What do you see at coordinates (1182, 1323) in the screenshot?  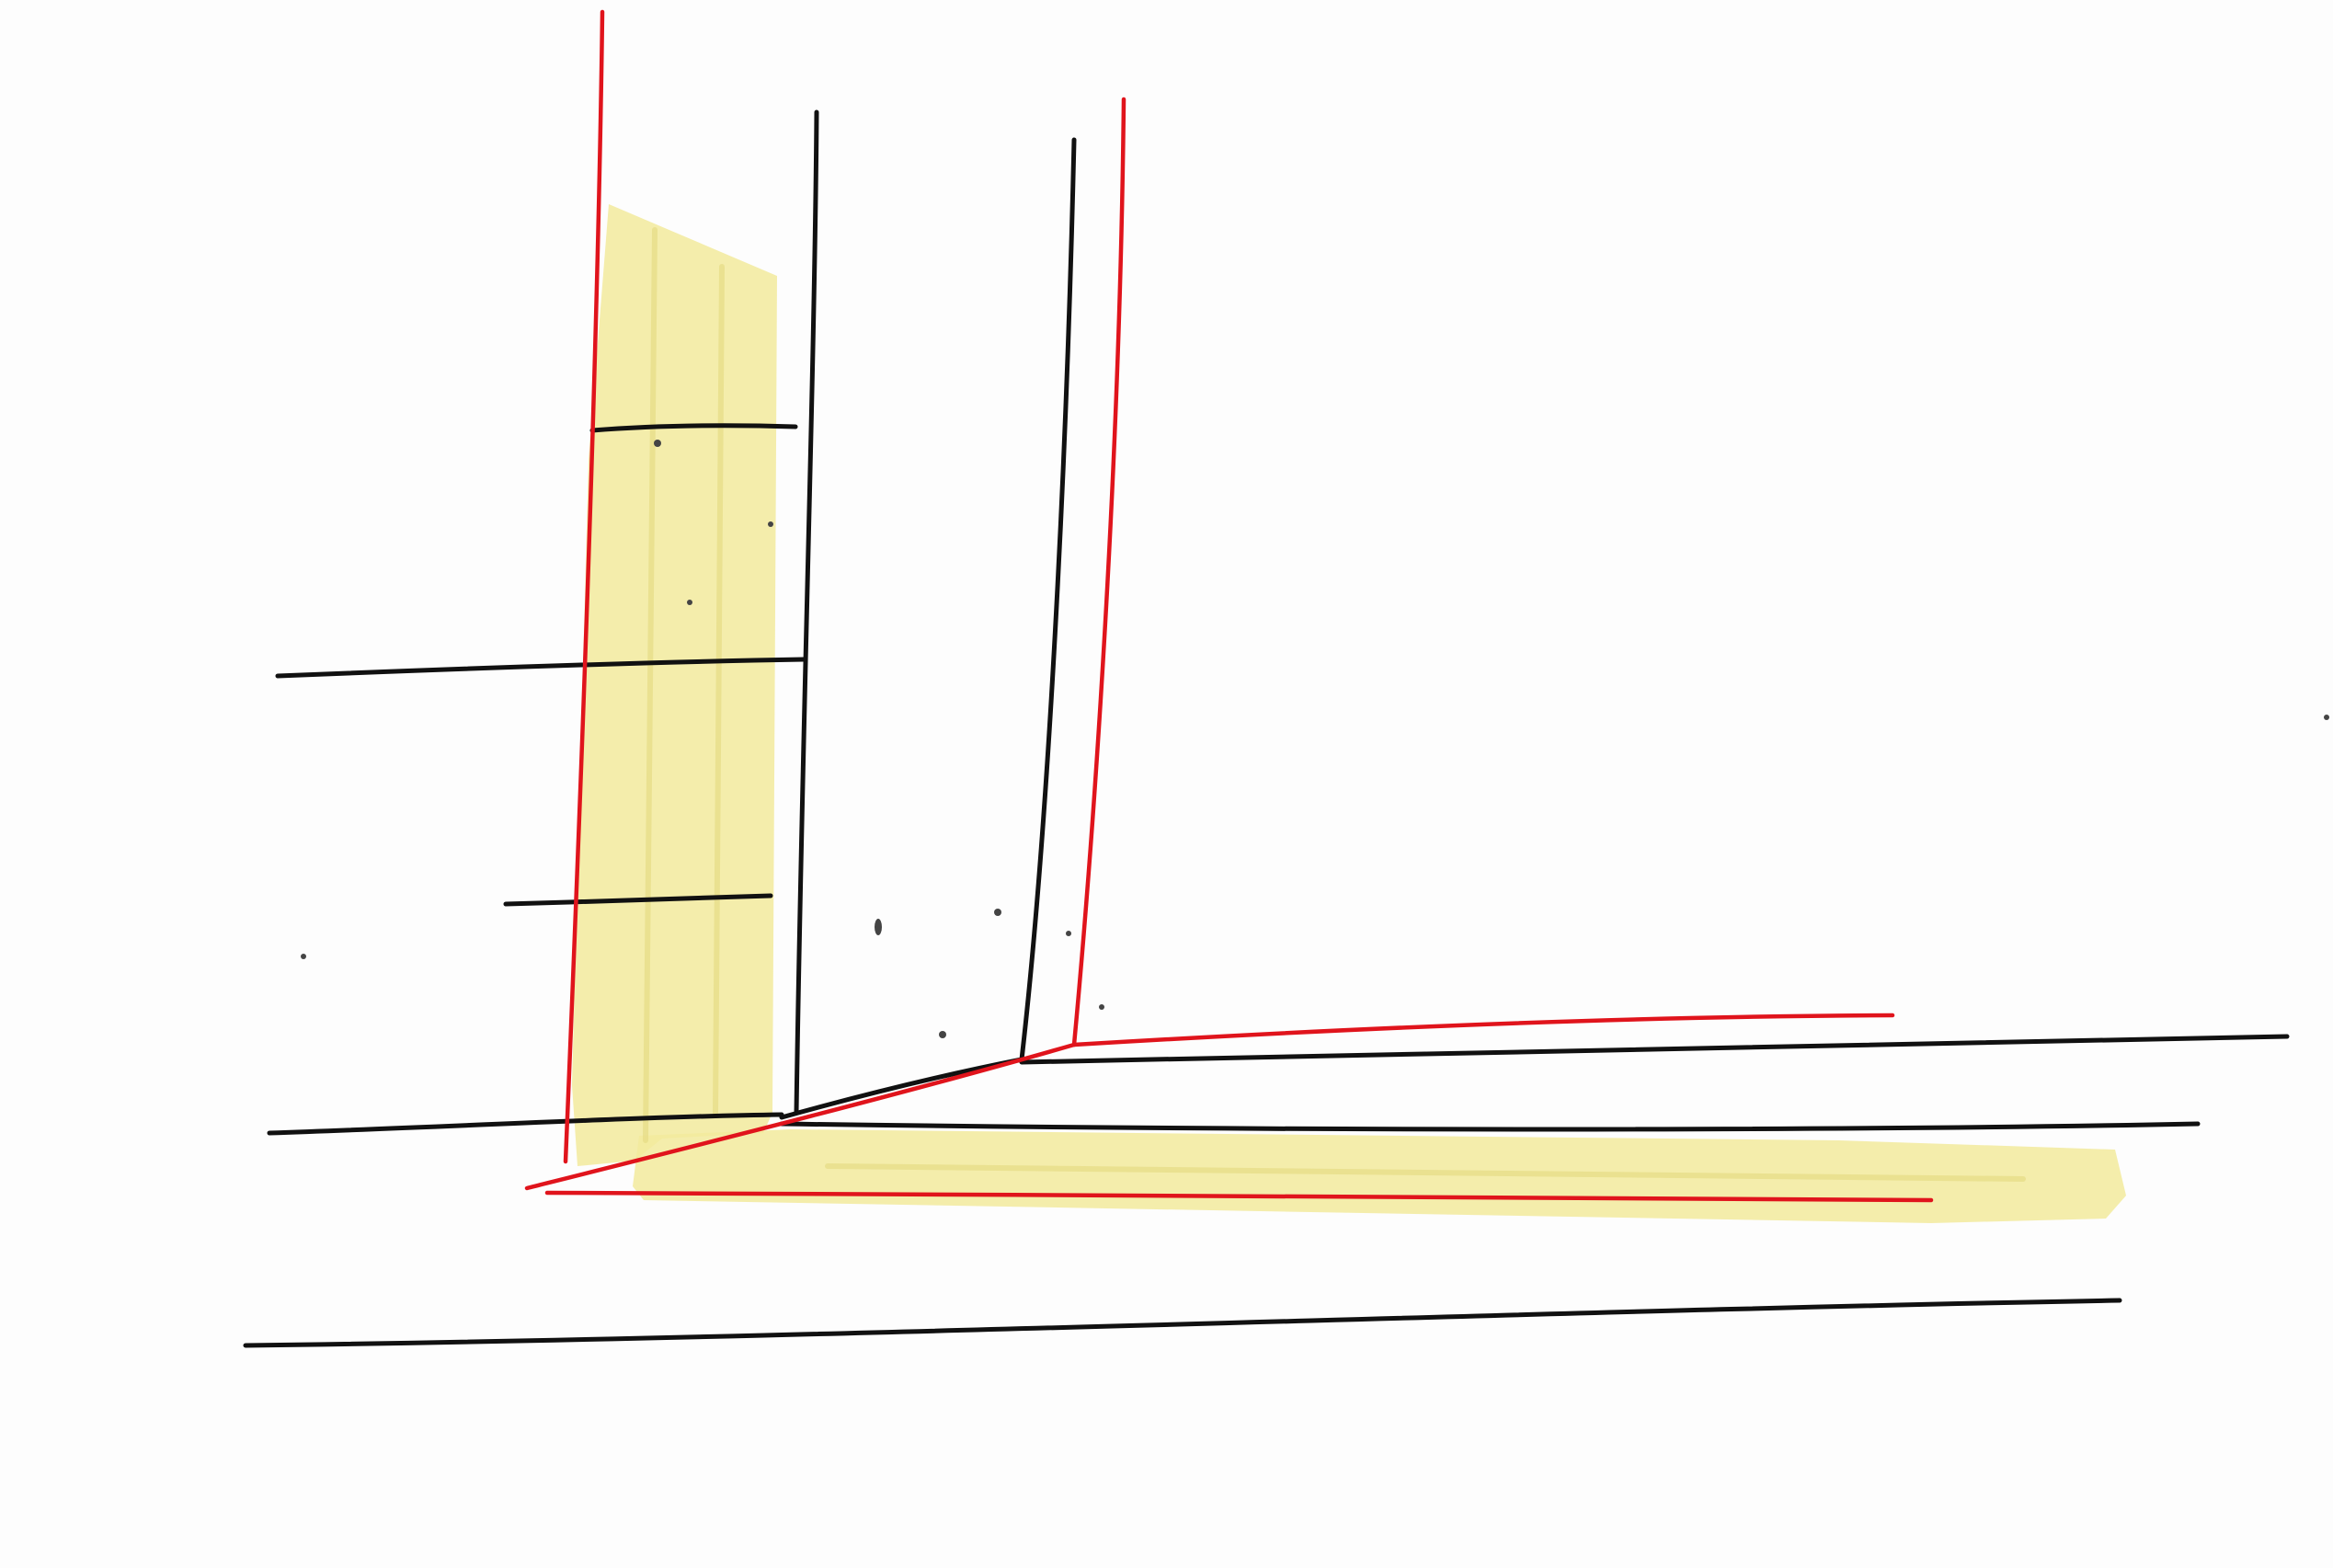 I see `base-line` at bounding box center [1182, 1323].